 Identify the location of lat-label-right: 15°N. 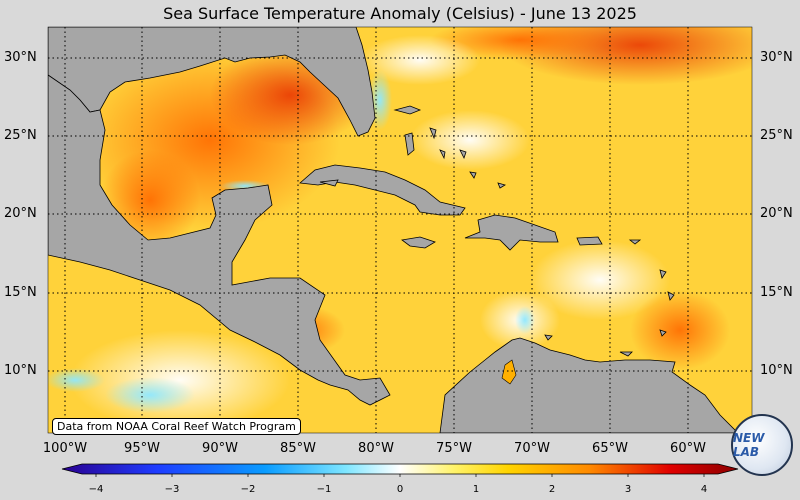
(776, 292).